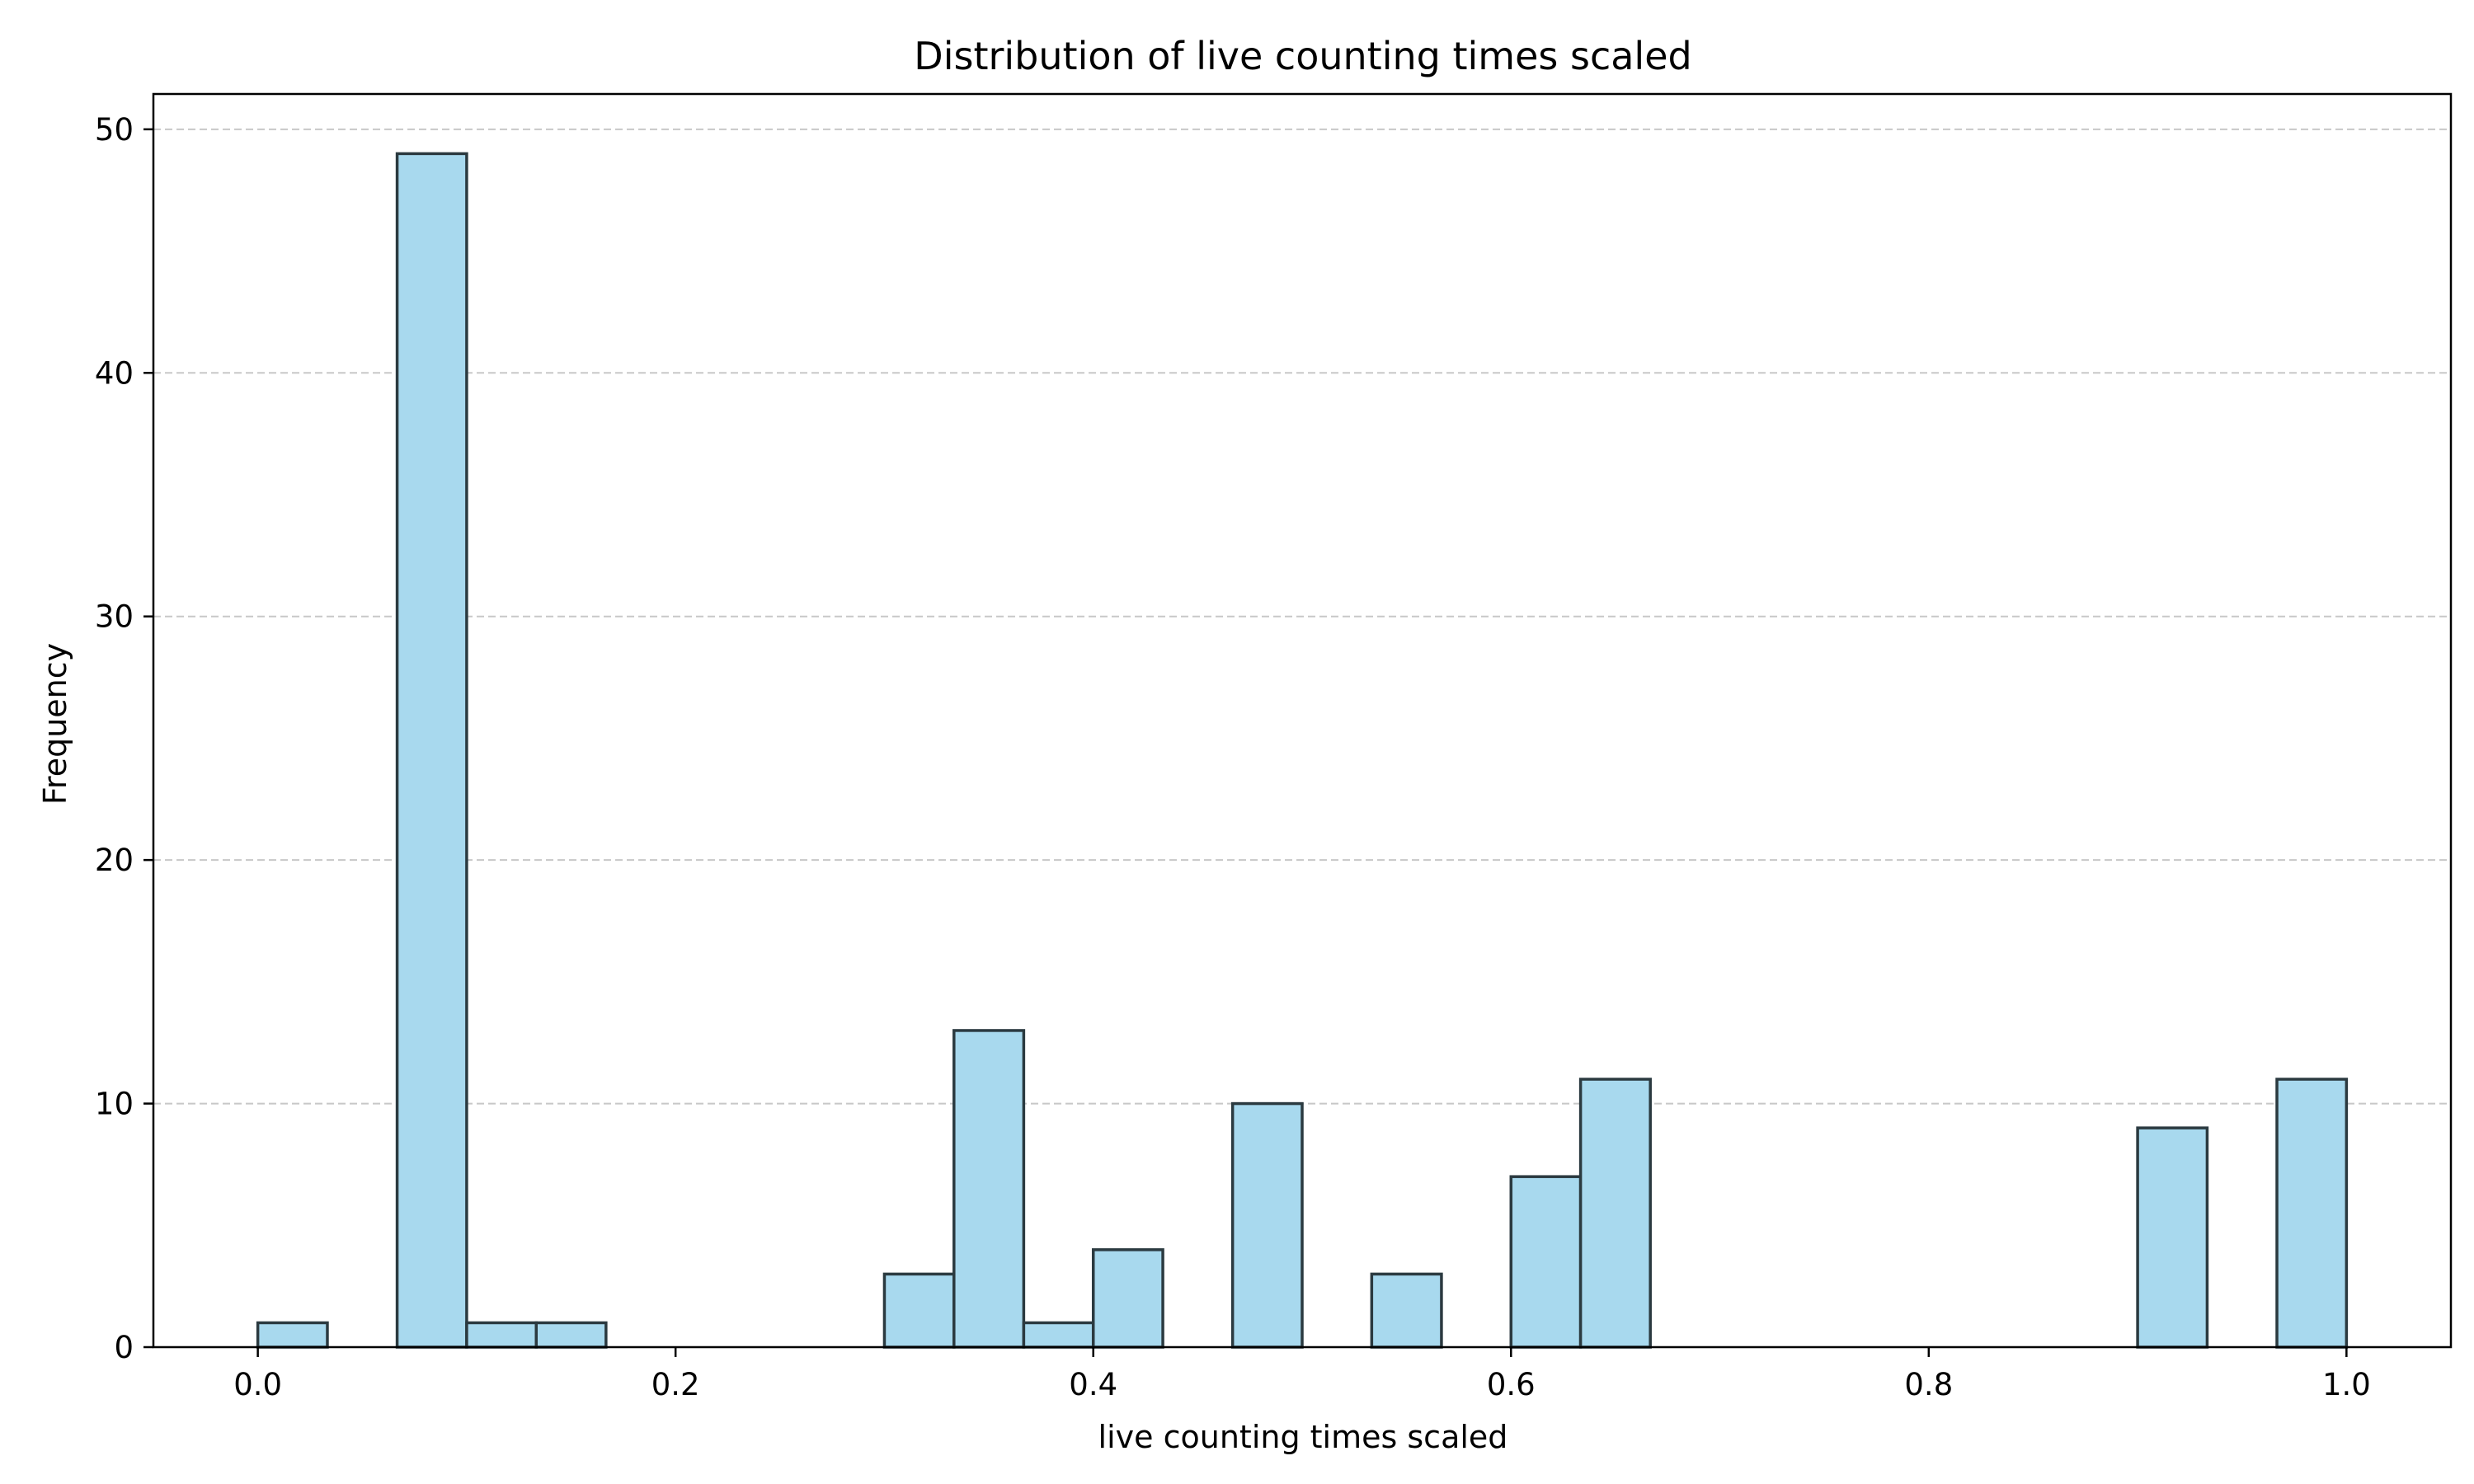  I want to click on x-tick-label-3: 0.6, so click(1511, 1384).